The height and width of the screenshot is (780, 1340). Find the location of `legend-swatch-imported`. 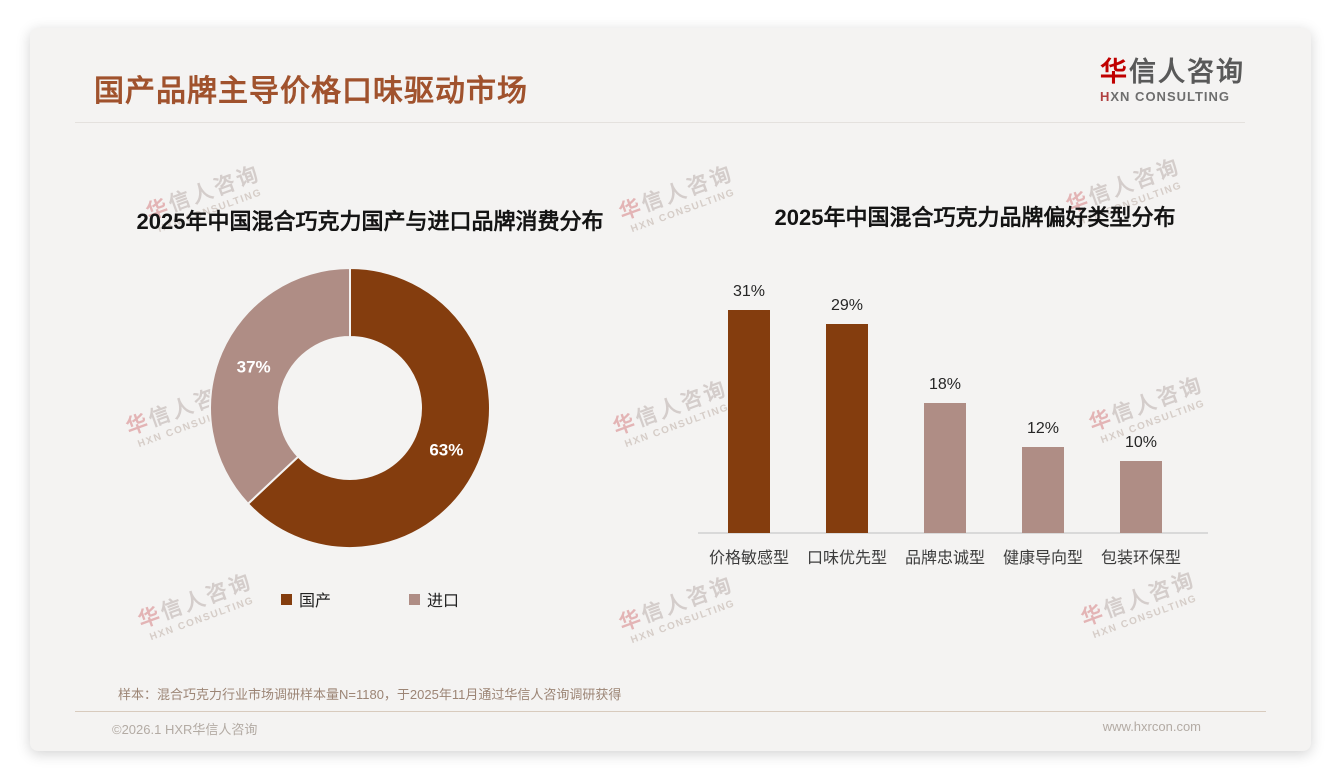

legend-swatch-imported is located at coordinates (414, 599).